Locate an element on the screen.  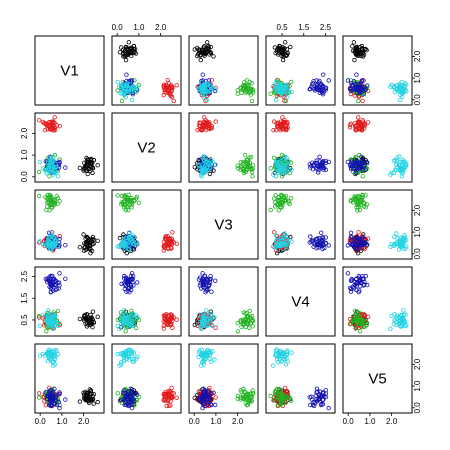
panel-V1-vs-V1: V1 is located at coordinates (69, 70).